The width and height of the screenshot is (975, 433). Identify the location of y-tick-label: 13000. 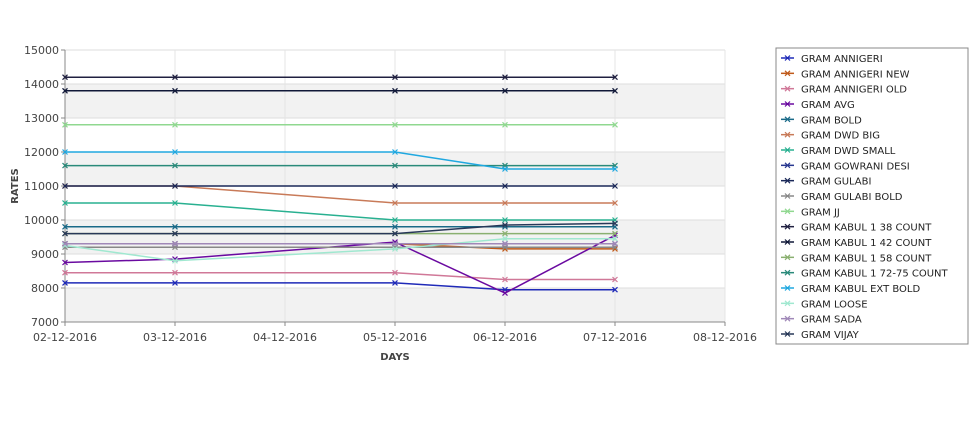
(41, 118).